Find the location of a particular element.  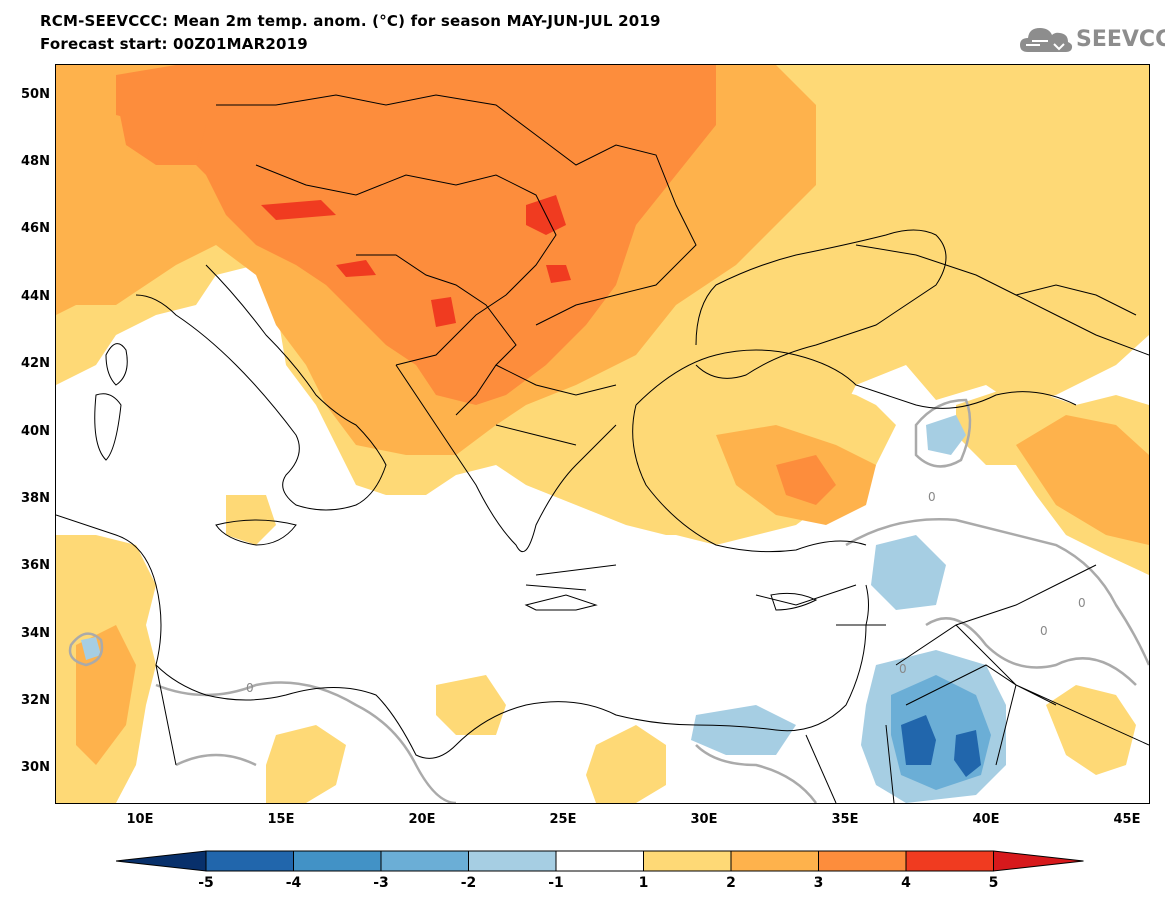

lon-tick: 35E is located at coordinates (845, 819).